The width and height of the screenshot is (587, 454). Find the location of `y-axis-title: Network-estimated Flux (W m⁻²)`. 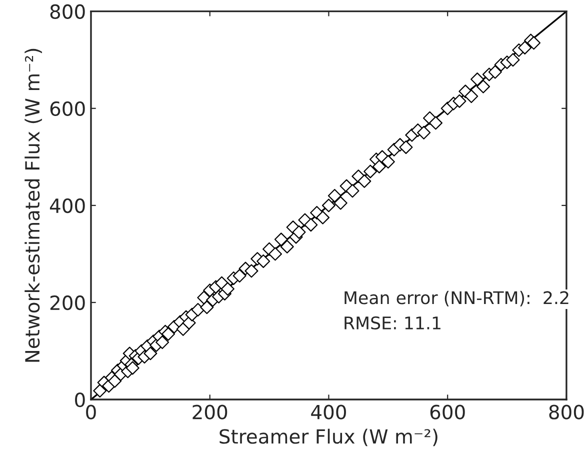

y-axis-title: Network-estimated Flux (W m⁻²) is located at coordinates (33, 205).